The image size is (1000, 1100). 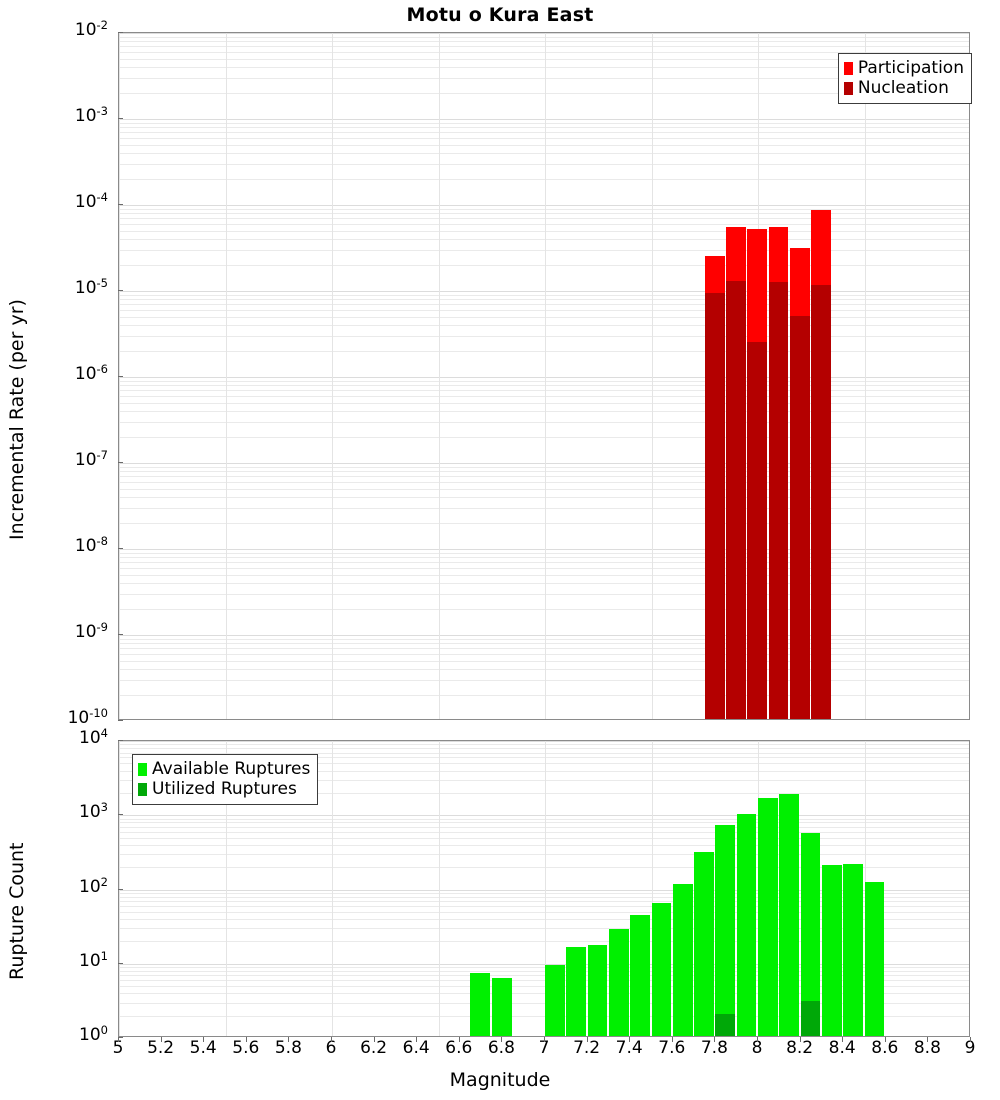 What do you see at coordinates (91, 631) in the screenshot?
I see `top-y-tick: 10⁻⁹` at bounding box center [91, 631].